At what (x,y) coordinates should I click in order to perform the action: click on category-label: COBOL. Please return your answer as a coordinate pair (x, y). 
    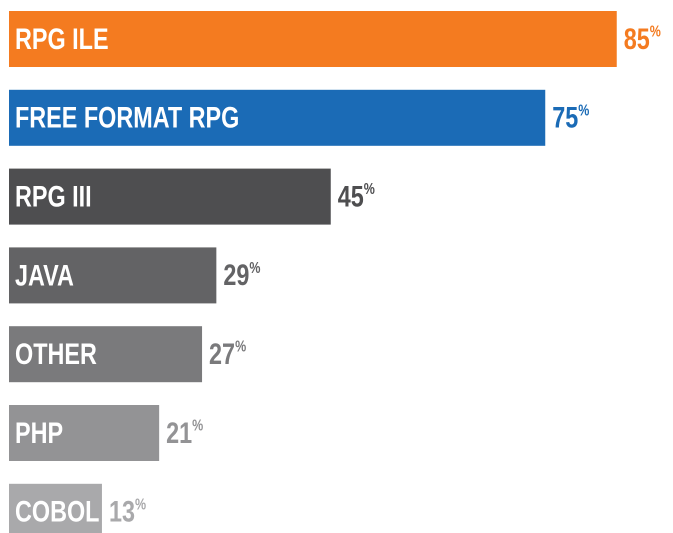
    Looking at the image, I should click on (57, 511).